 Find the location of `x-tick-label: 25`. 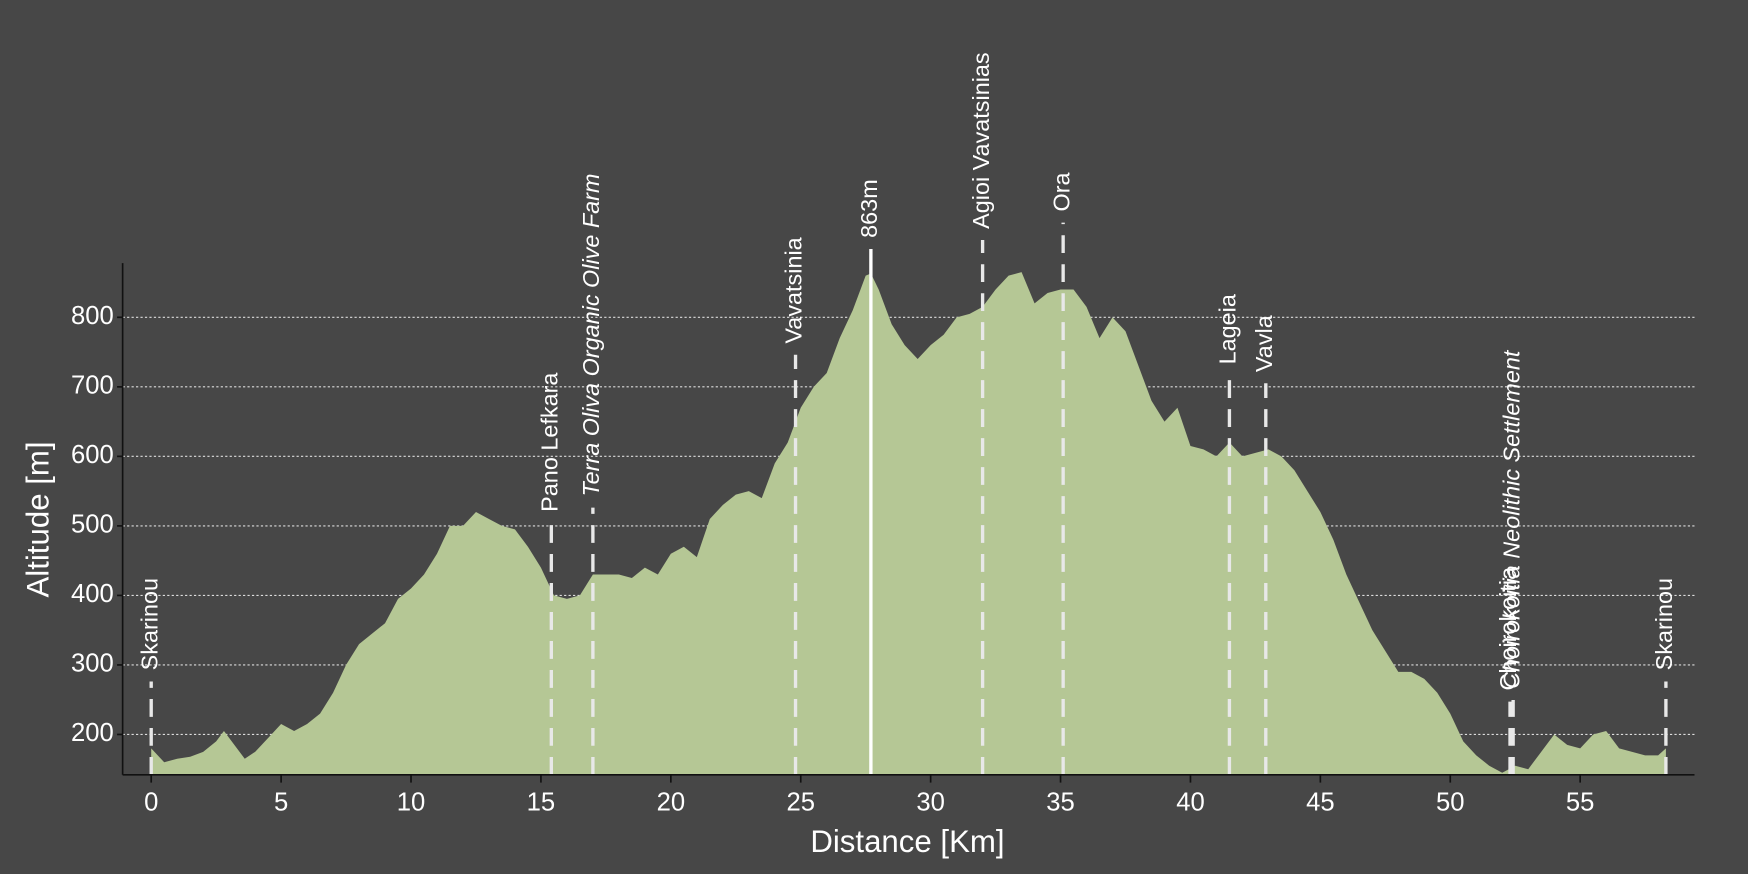

x-tick-label: 25 is located at coordinates (800, 803).